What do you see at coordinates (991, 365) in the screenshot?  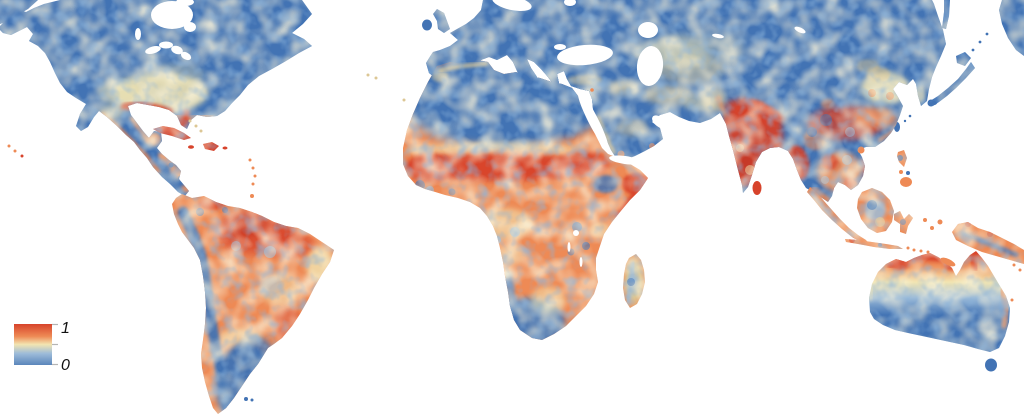 I see `region-tasmania` at bounding box center [991, 365].